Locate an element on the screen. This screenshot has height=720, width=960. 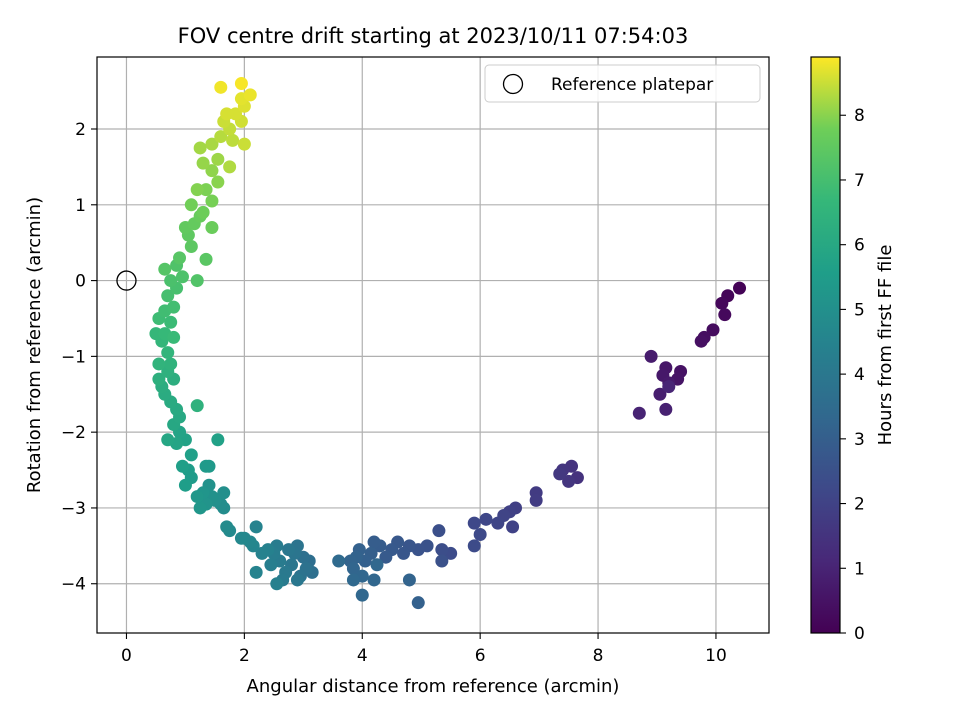
legend: Reference platepar is located at coordinates (622, 83).